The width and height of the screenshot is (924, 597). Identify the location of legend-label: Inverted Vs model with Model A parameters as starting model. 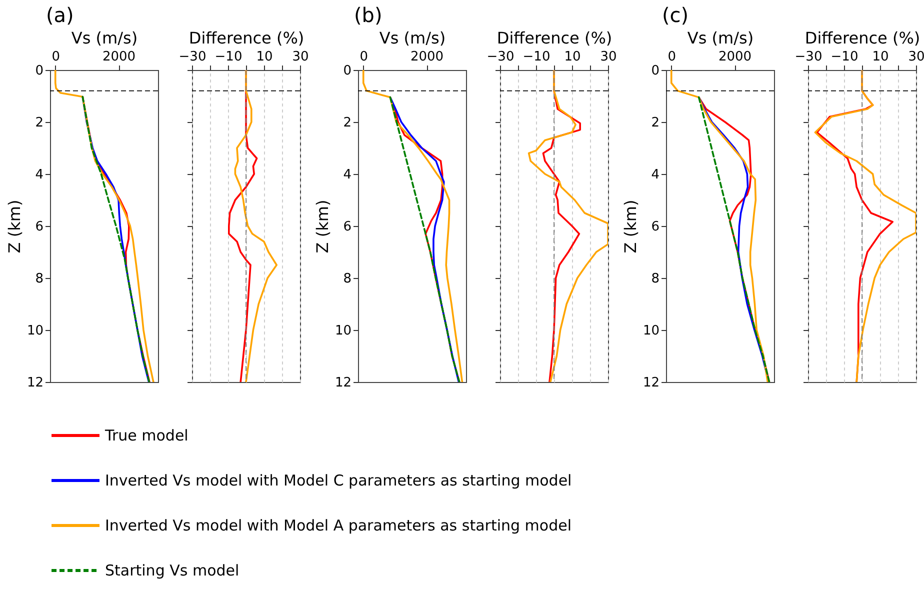
(338, 525).